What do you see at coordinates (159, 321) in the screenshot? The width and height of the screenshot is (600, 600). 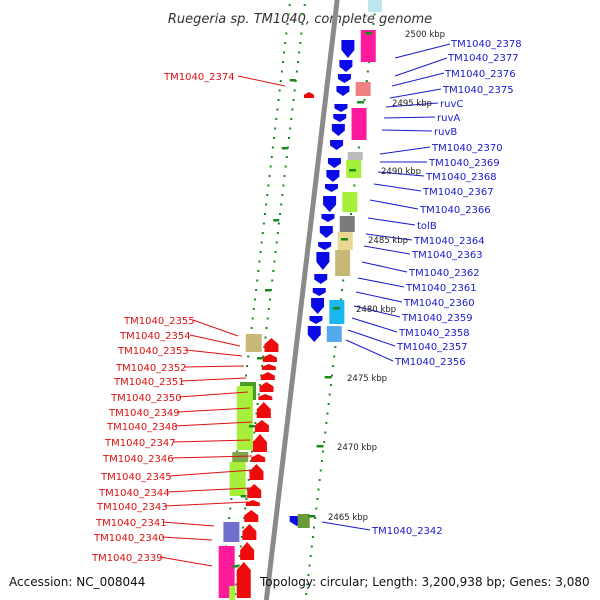 I see `gene-label: TM1040_2355` at bounding box center [159, 321].